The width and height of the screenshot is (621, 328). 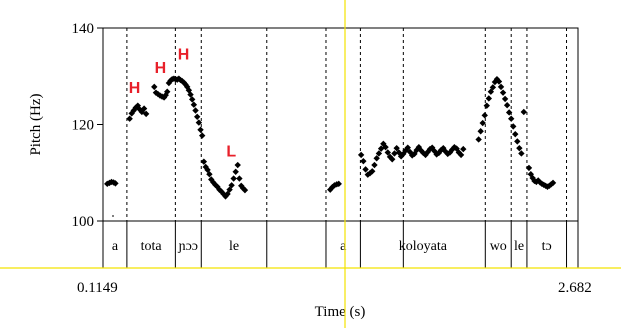 I want to click on segment-labels: a tota ɲɔɔ le a koloyata wo le tɔ, so click(x=332, y=246).